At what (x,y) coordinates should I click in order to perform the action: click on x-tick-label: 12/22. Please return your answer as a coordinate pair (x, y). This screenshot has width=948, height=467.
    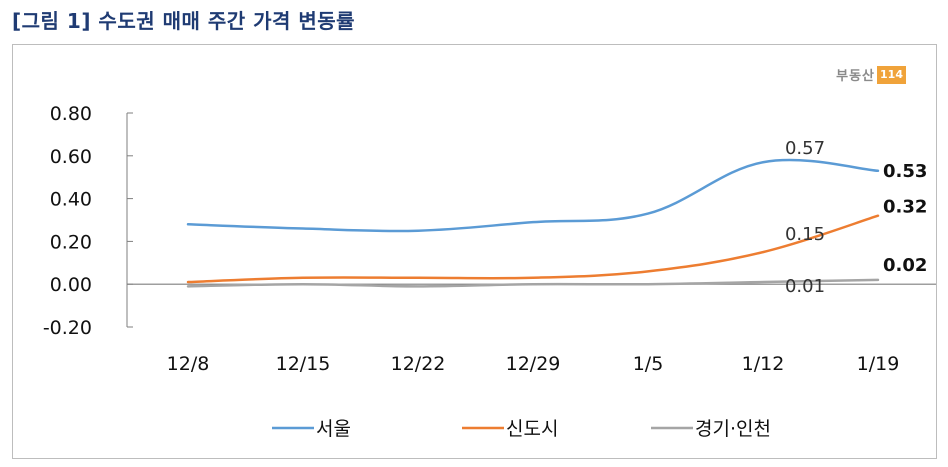
    Looking at the image, I should click on (418, 364).